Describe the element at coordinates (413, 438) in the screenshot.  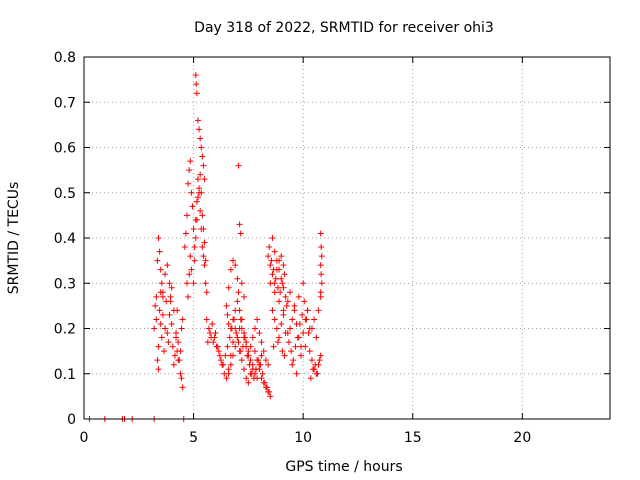
I see `x-tick-label: 15` at that location.